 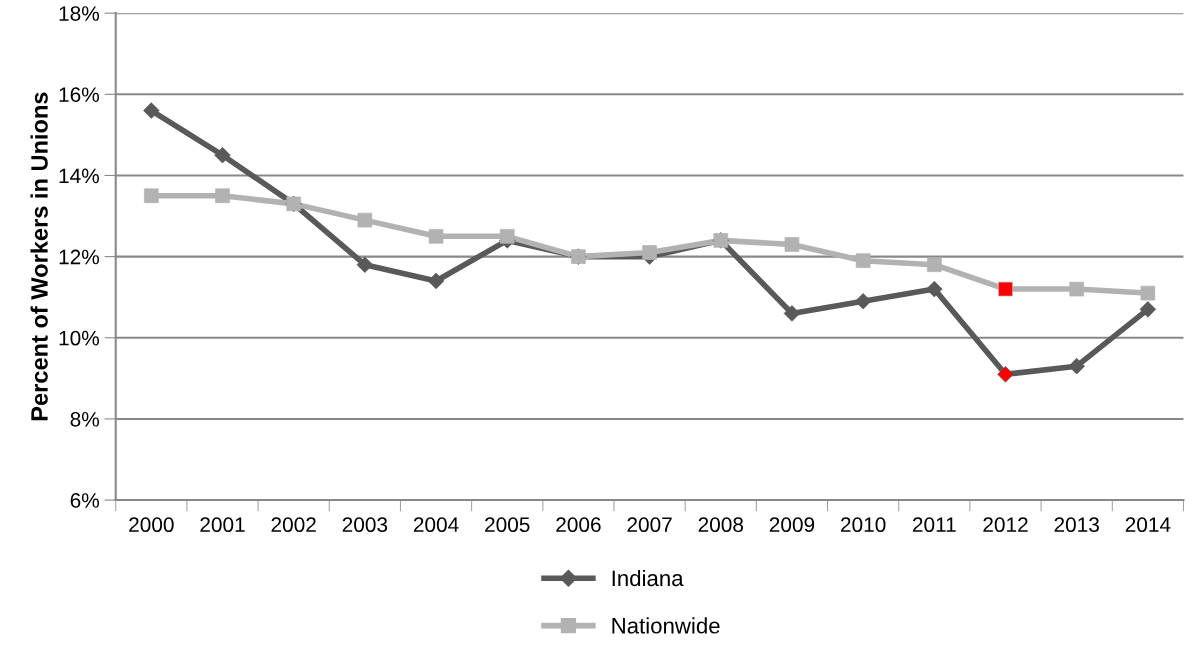 What do you see at coordinates (79, 95) in the screenshot?
I see `y-tick-label: 16%` at bounding box center [79, 95].